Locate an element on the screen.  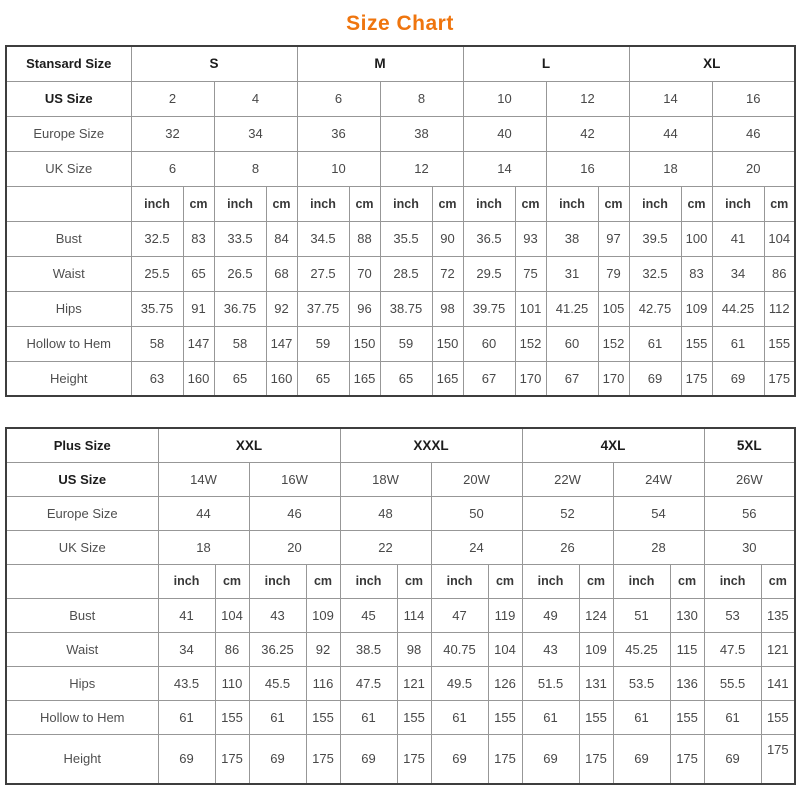
measure-value-cell: 65 is located at coordinates (323, 378).